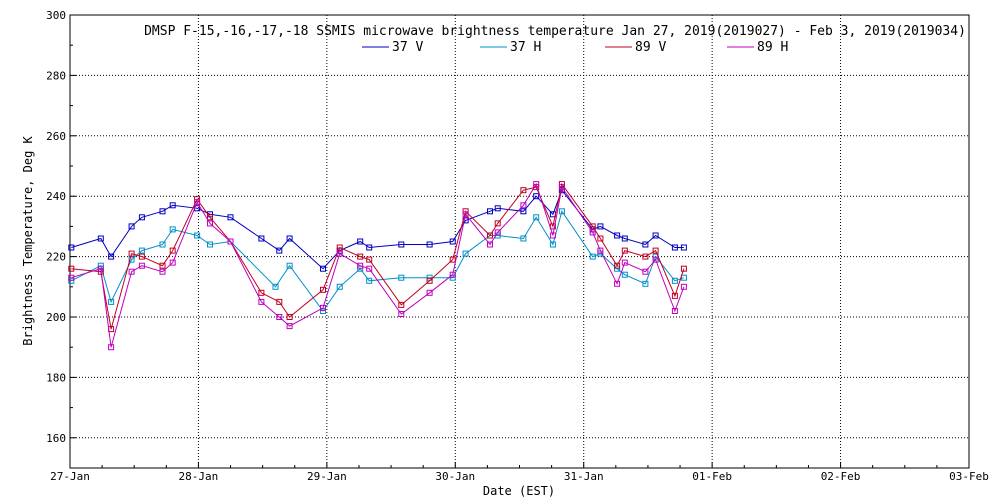 This screenshot has width=1000, height=500. I want to click on legend-label: 89 V, so click(650, 47).